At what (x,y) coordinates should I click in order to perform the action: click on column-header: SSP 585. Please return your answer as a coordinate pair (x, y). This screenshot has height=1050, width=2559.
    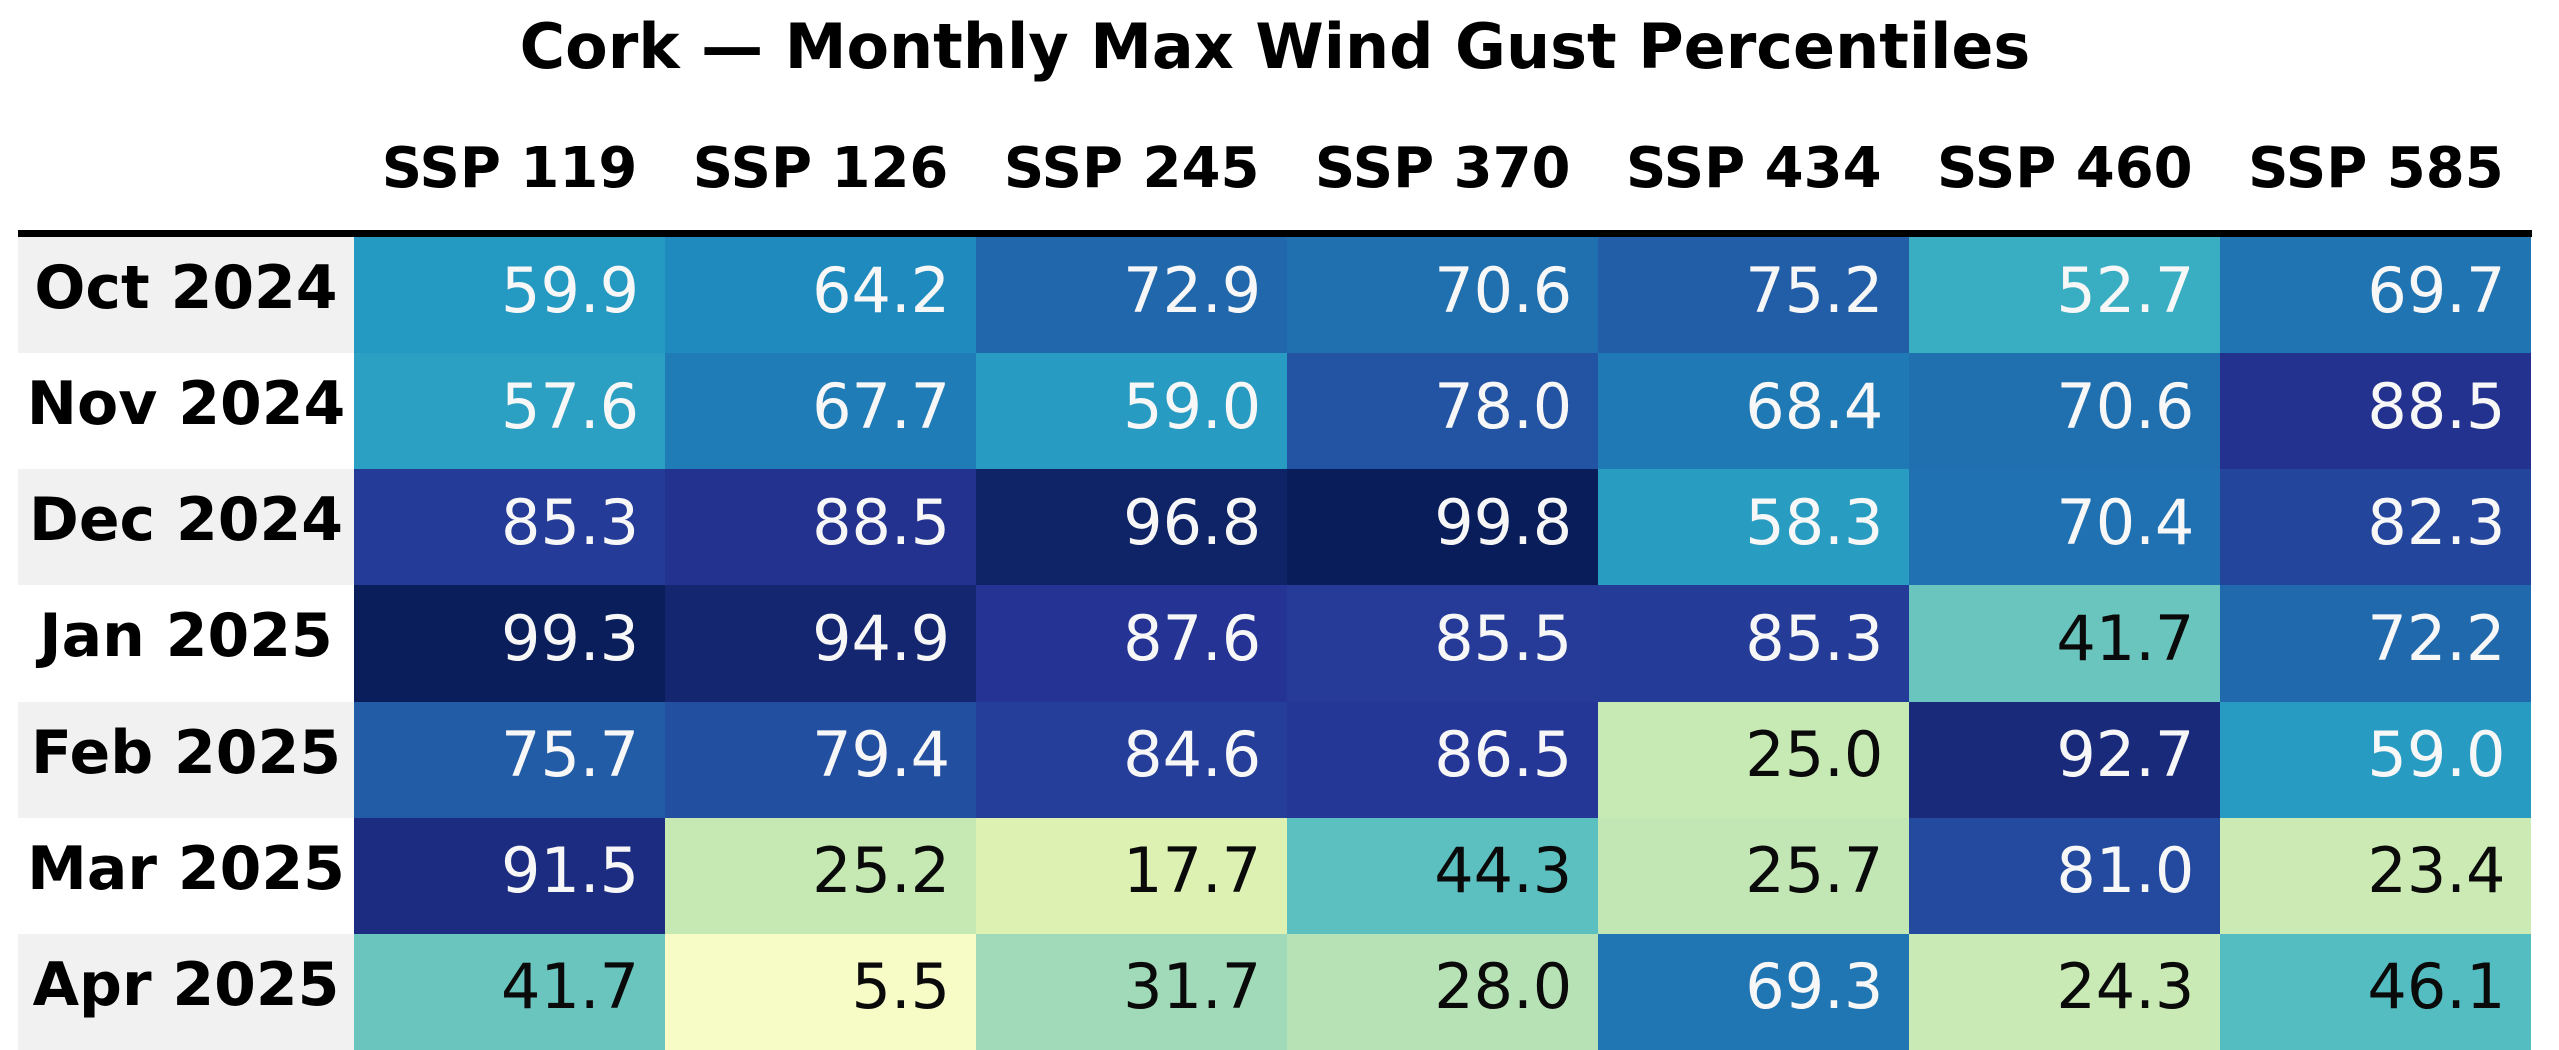
    Looking at the image, I should click on (2376, 168).